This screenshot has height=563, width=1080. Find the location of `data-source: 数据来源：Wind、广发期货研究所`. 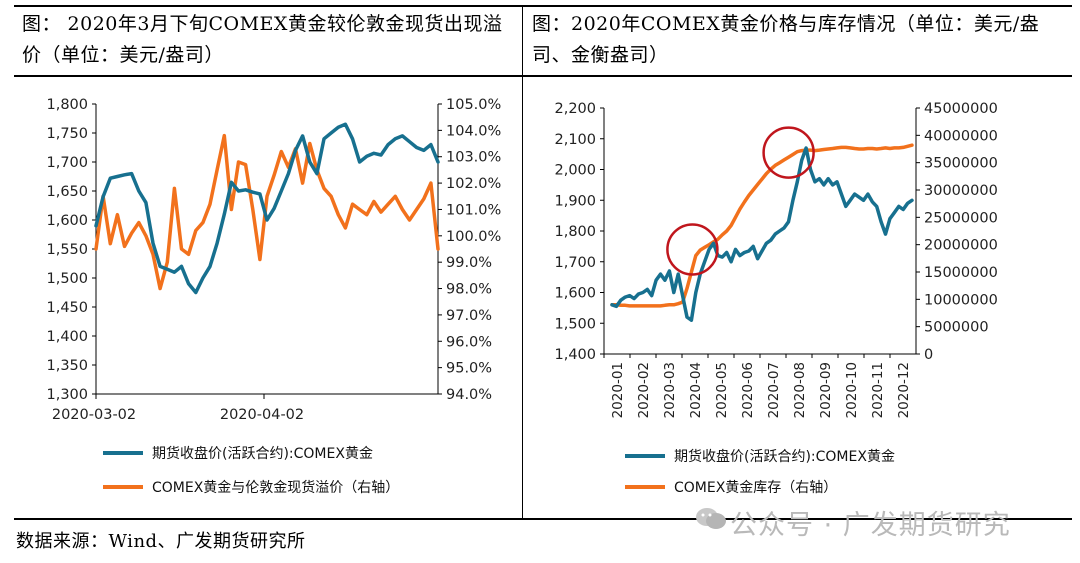

data-source: 数据来源：Wind、广发期货研究所 is located at coordinates (161, 541).